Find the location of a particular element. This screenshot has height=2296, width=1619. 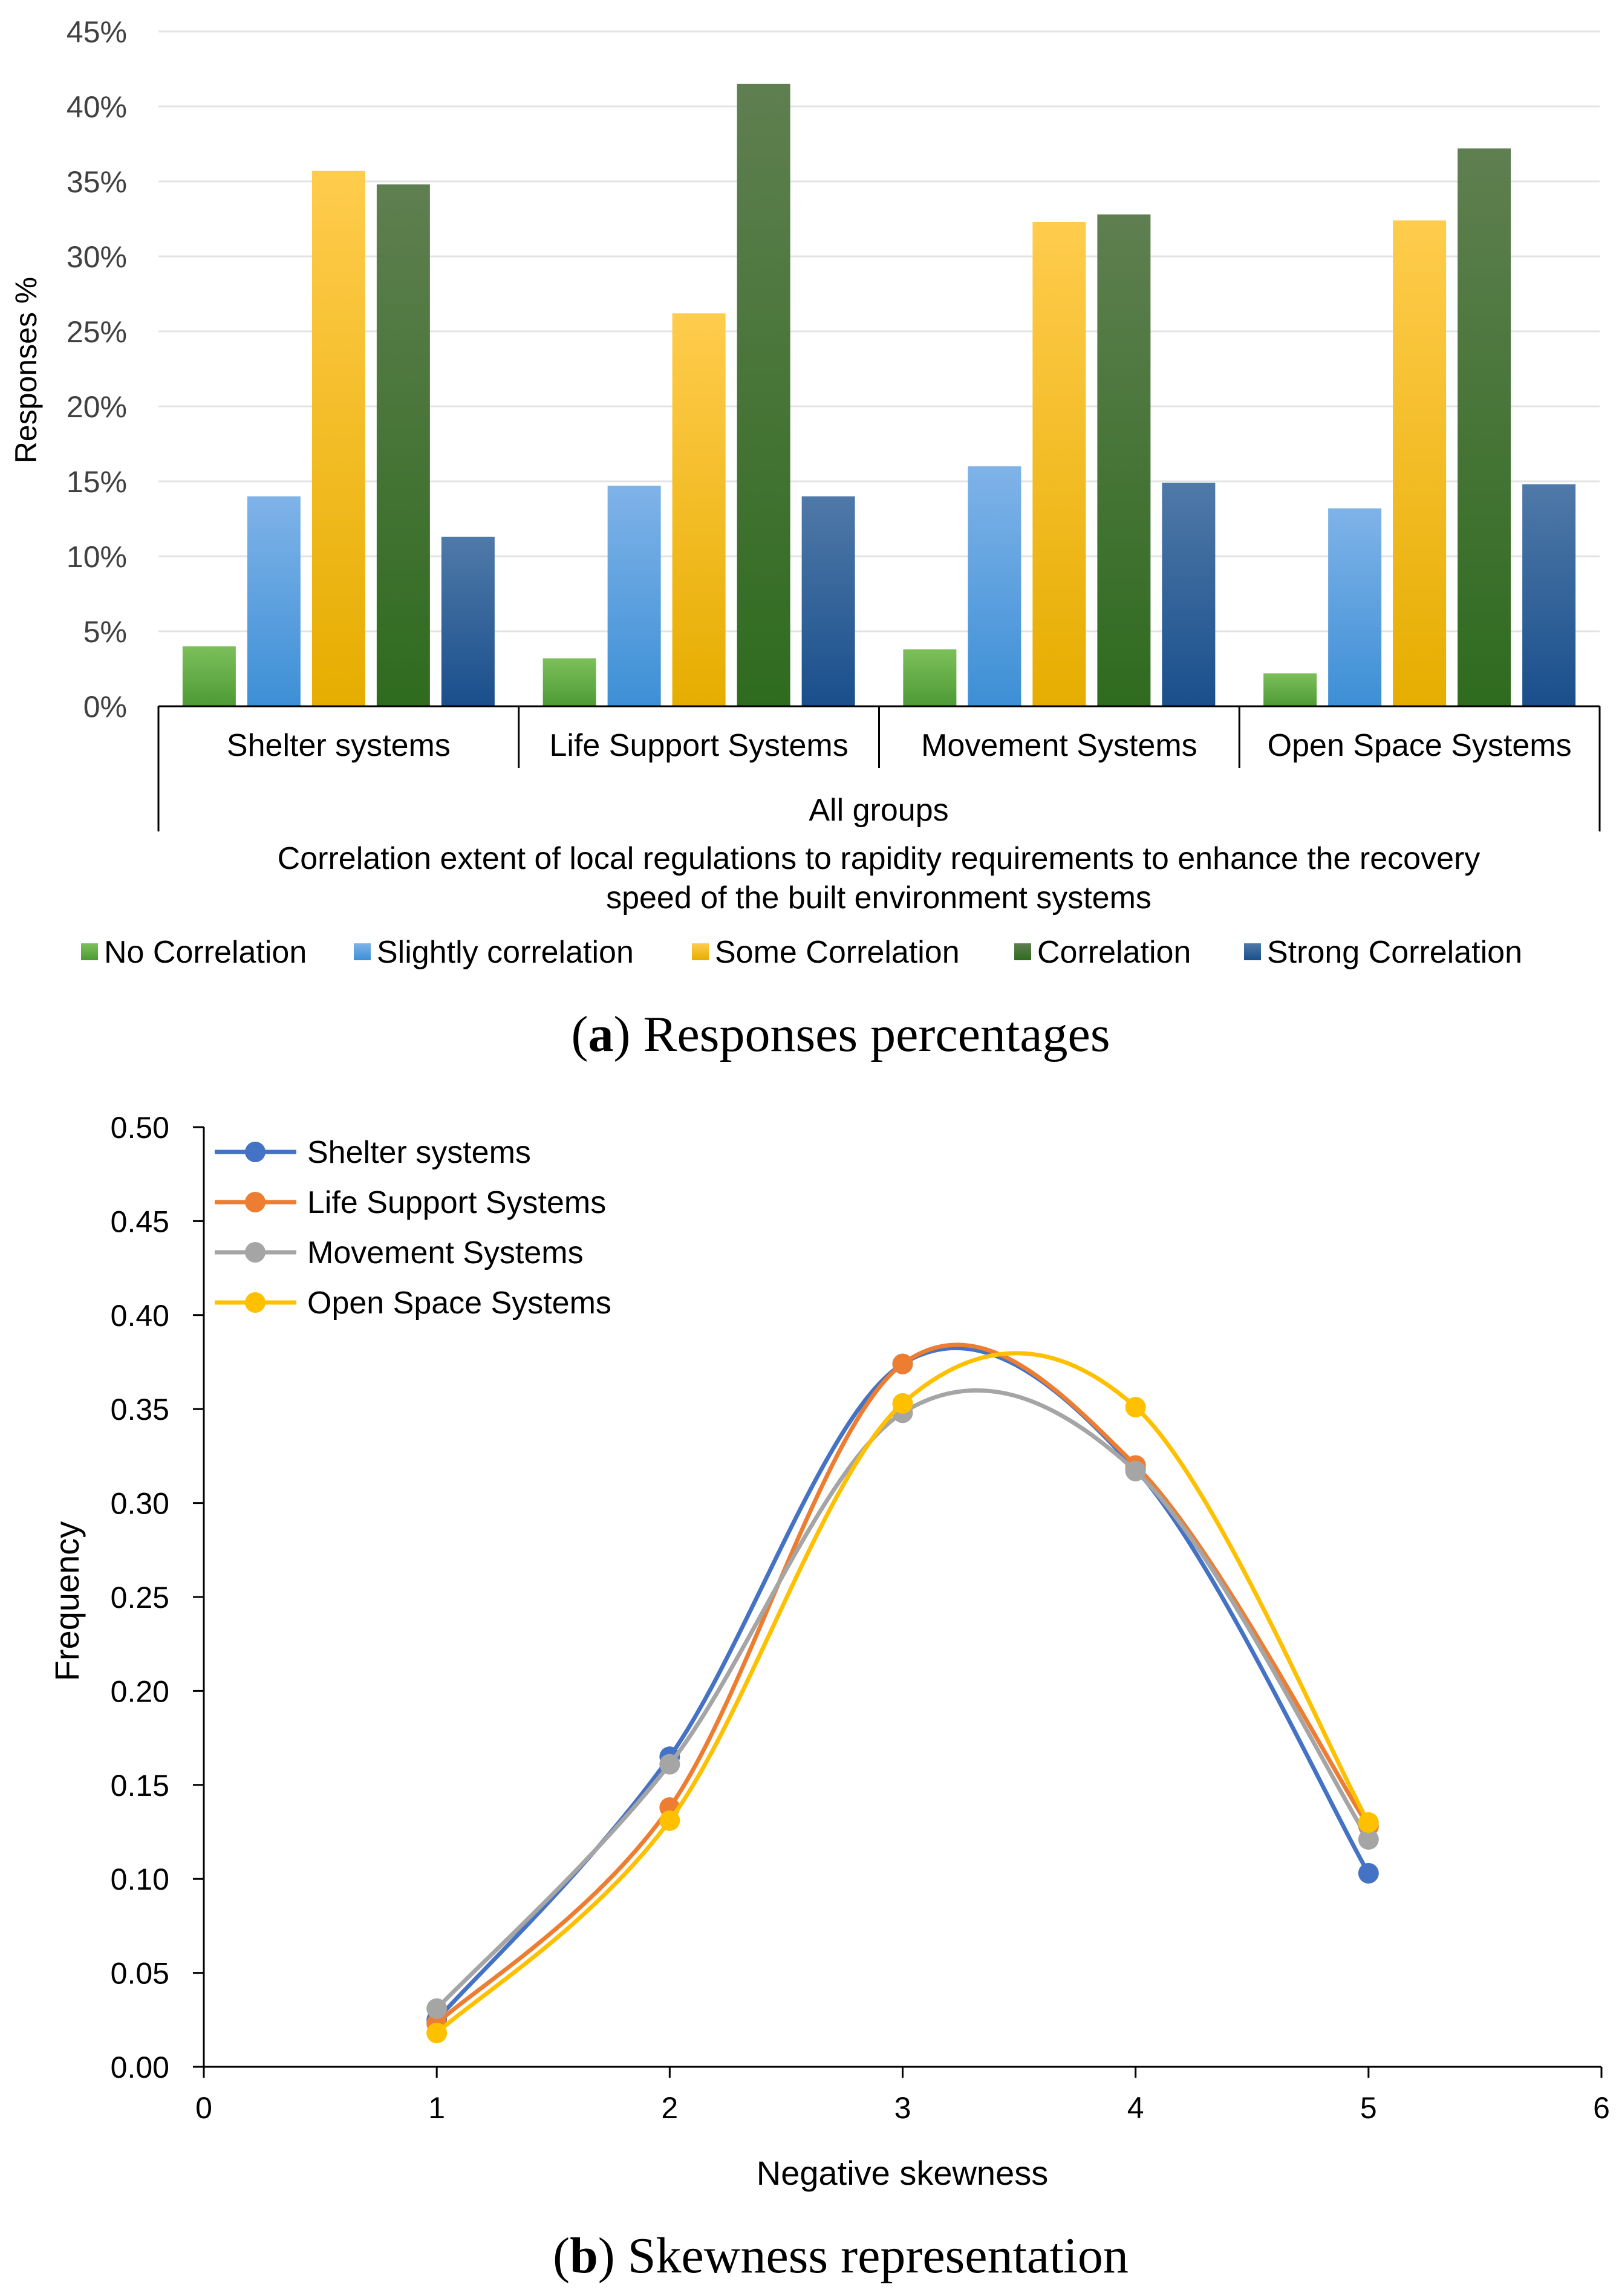

line-legend-label: Open Space Systems is located at coordinates (459, 1303).